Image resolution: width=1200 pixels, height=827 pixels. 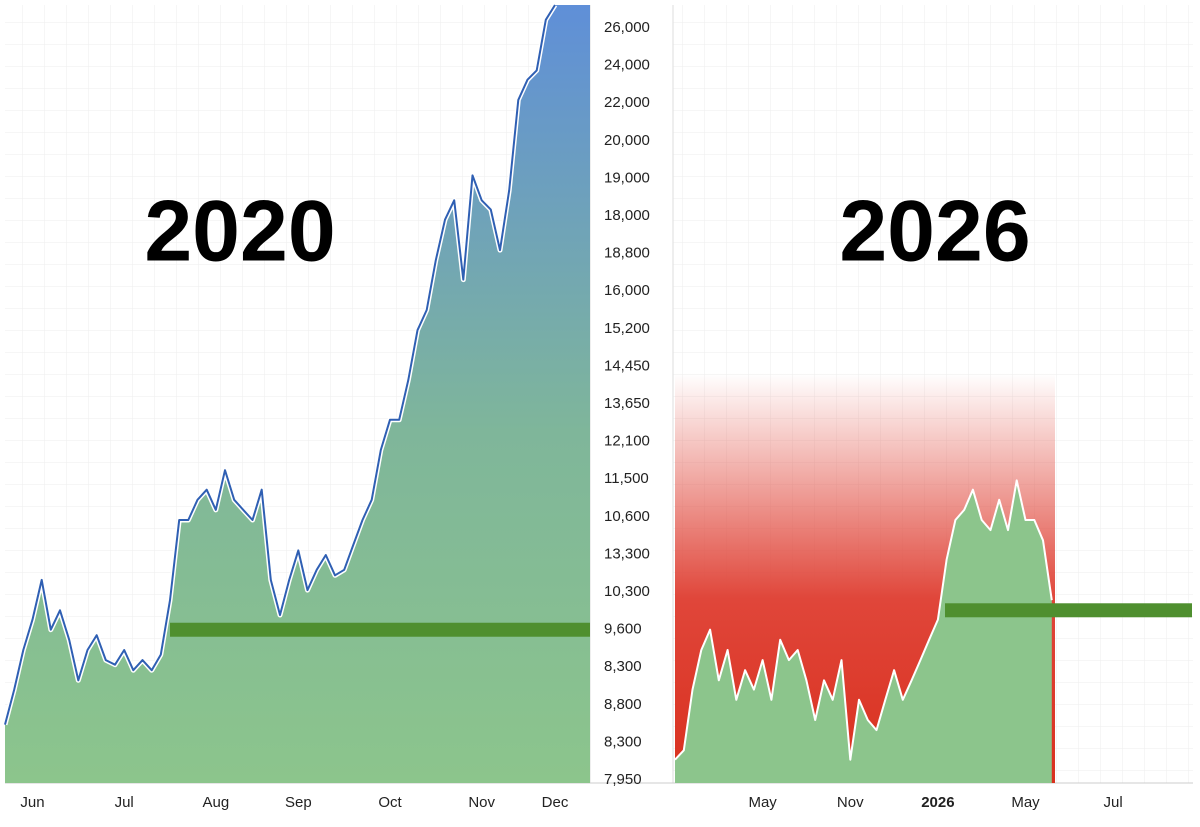 What do you see at coordinates (627, 591) in the screenshot?
I see `y-tick-label: 10,300` at bounding box center [627, 591].